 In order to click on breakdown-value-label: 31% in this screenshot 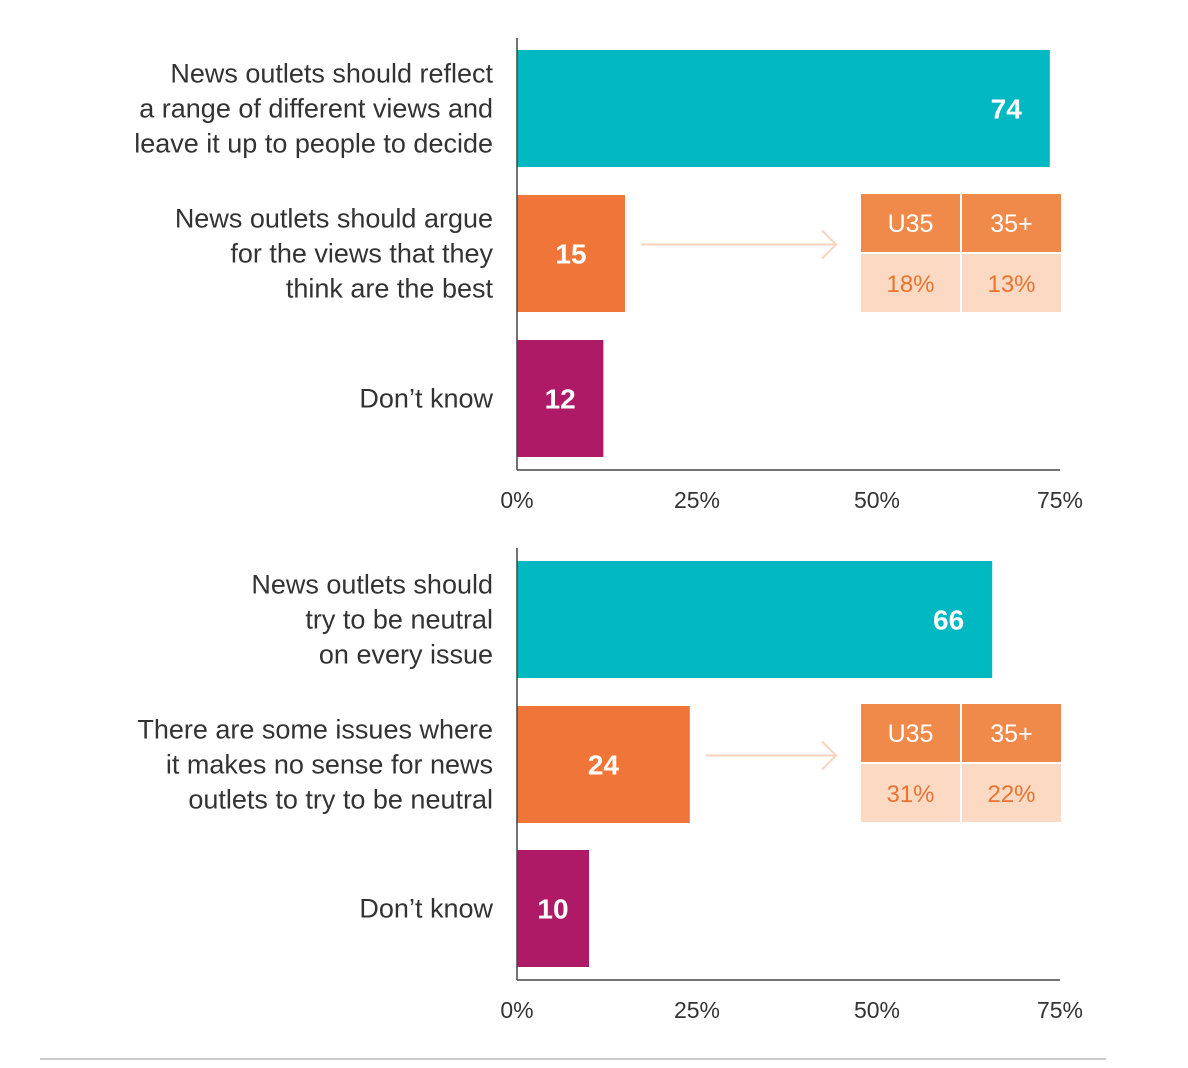, I will do `click(910, 794)`.